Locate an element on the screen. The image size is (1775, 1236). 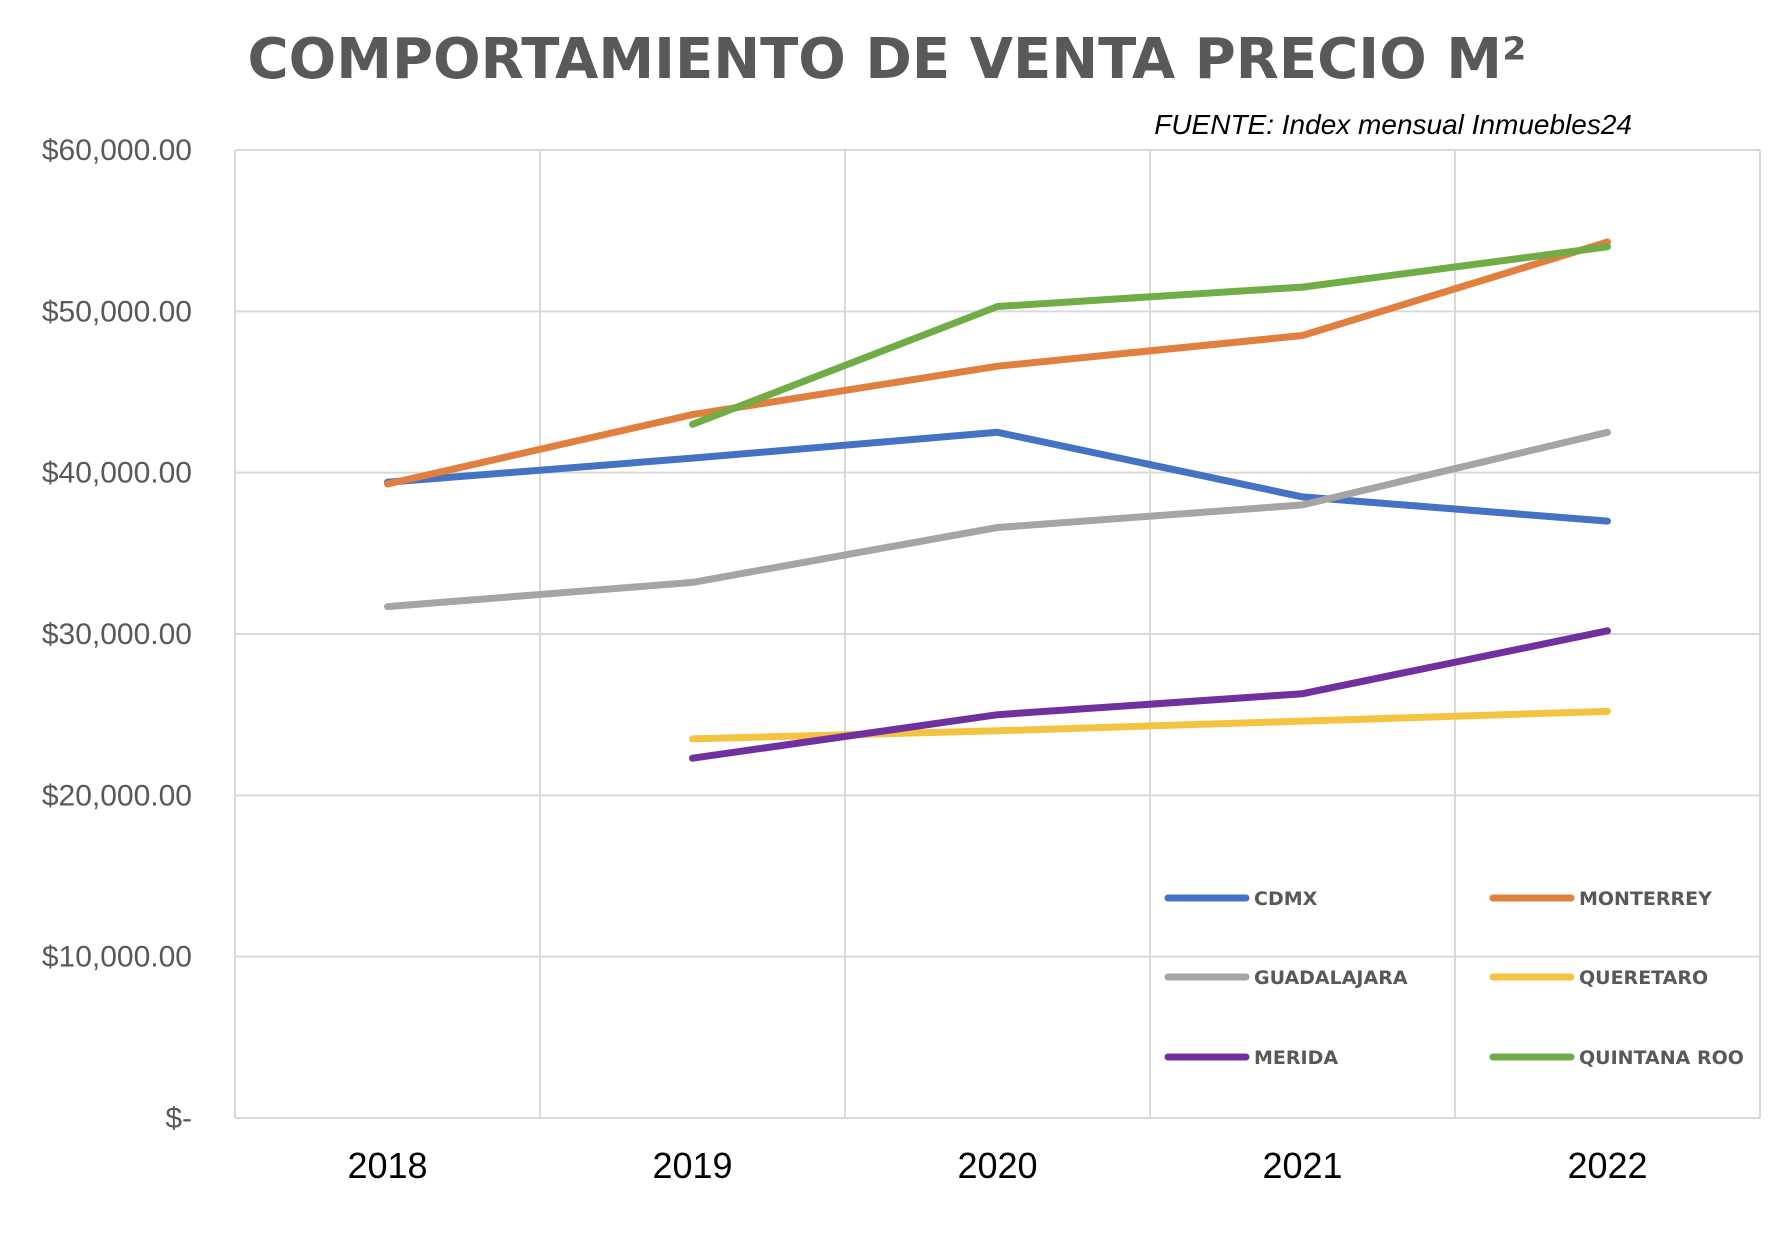
series-line-quintana-roo is located at coordinates (1150, 335).